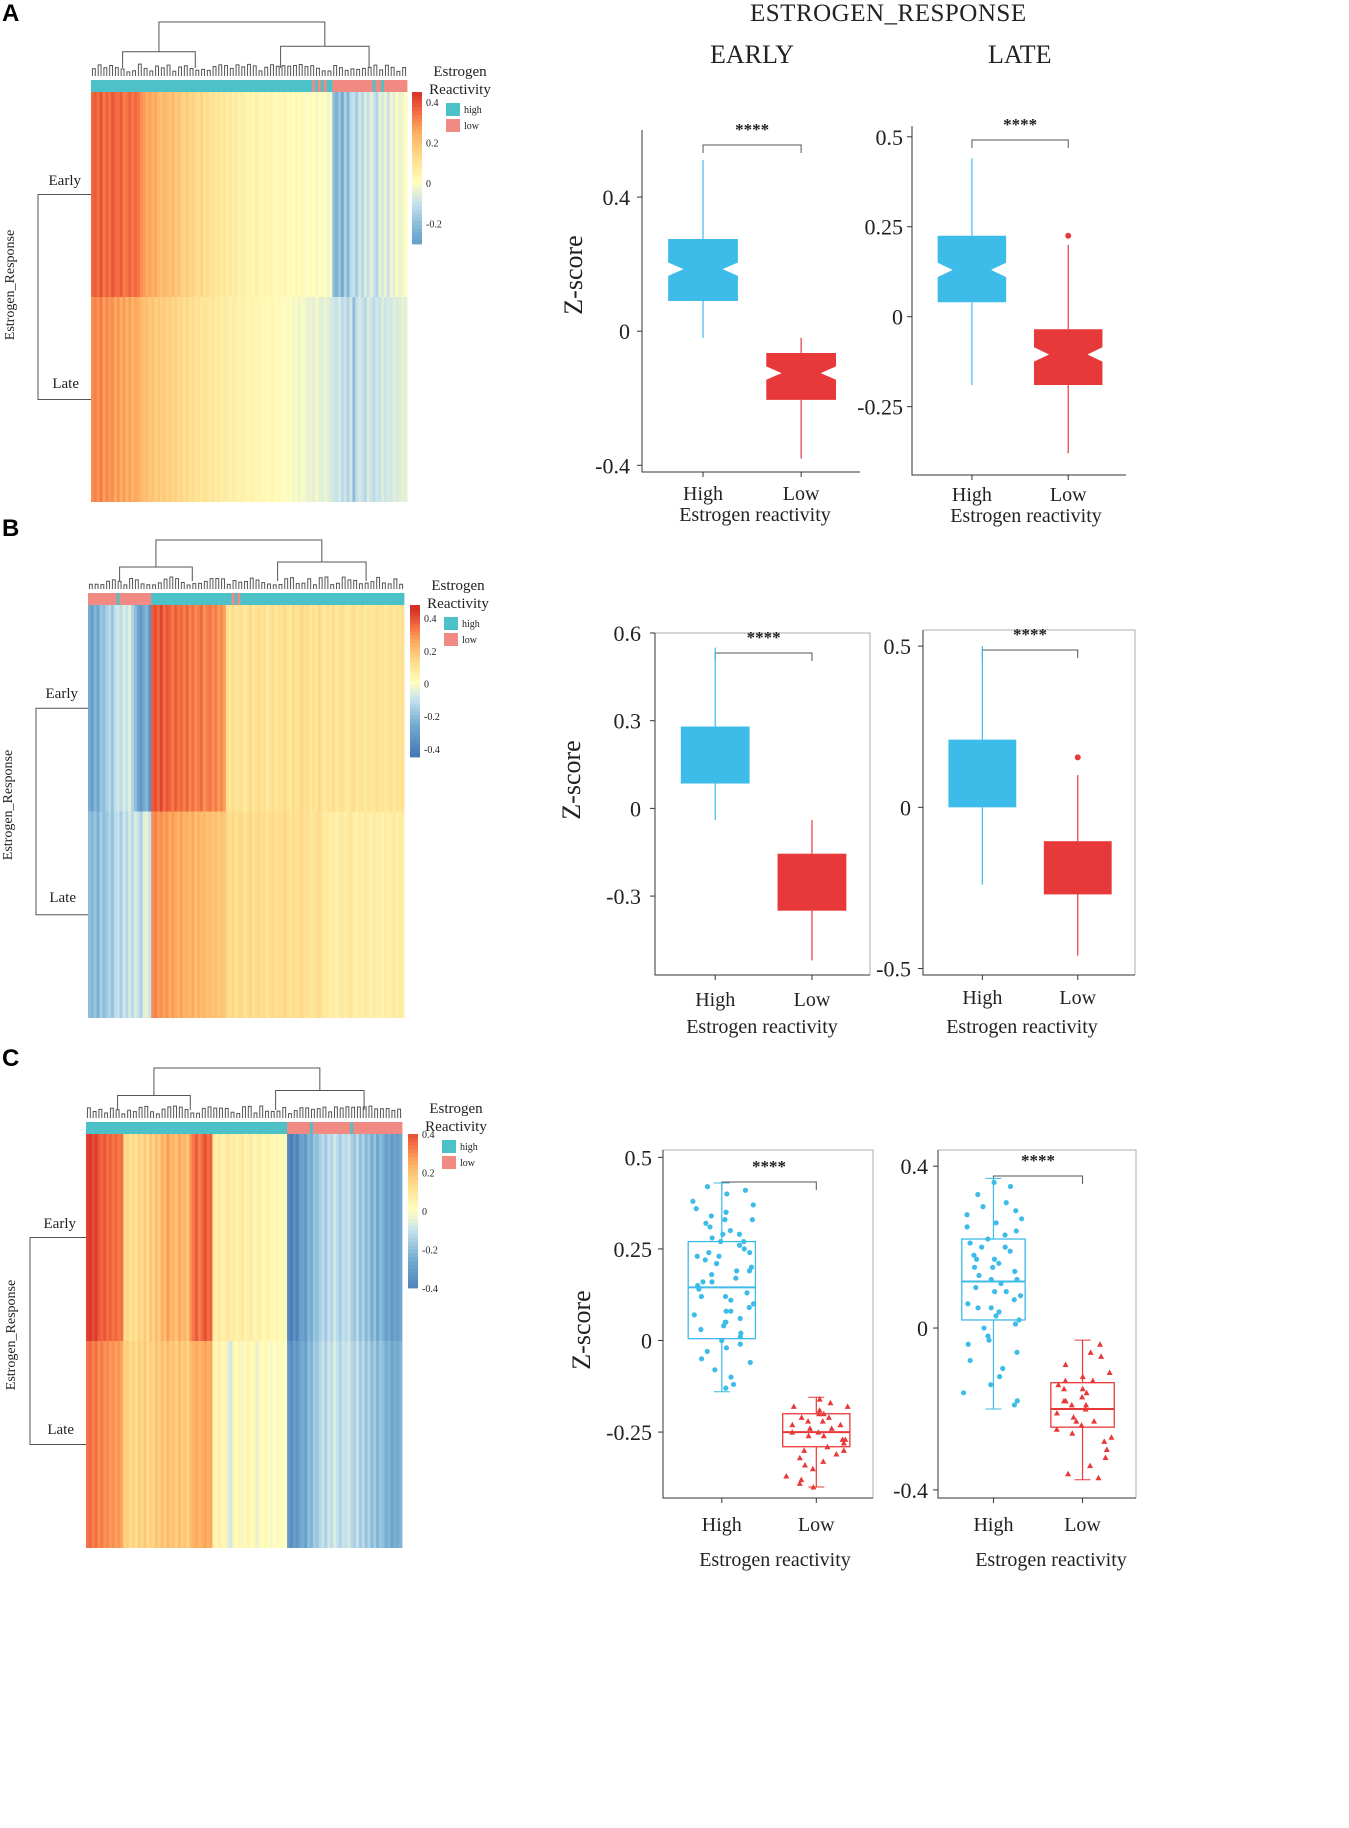 The height and width of the screenshot is (1828, 1349). Describe the element at coordinates (1028, 803) in the screenshot. I see `axis-lines` at that location.